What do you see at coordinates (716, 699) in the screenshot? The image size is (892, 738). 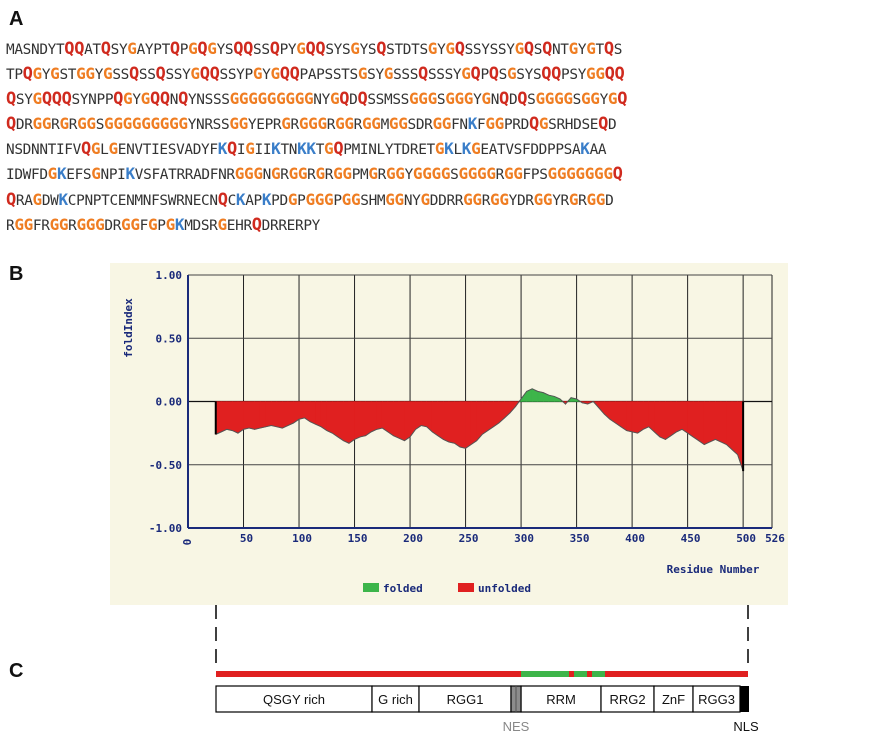 I see `domain-label: RGG3` at bounding box center [716, 699].